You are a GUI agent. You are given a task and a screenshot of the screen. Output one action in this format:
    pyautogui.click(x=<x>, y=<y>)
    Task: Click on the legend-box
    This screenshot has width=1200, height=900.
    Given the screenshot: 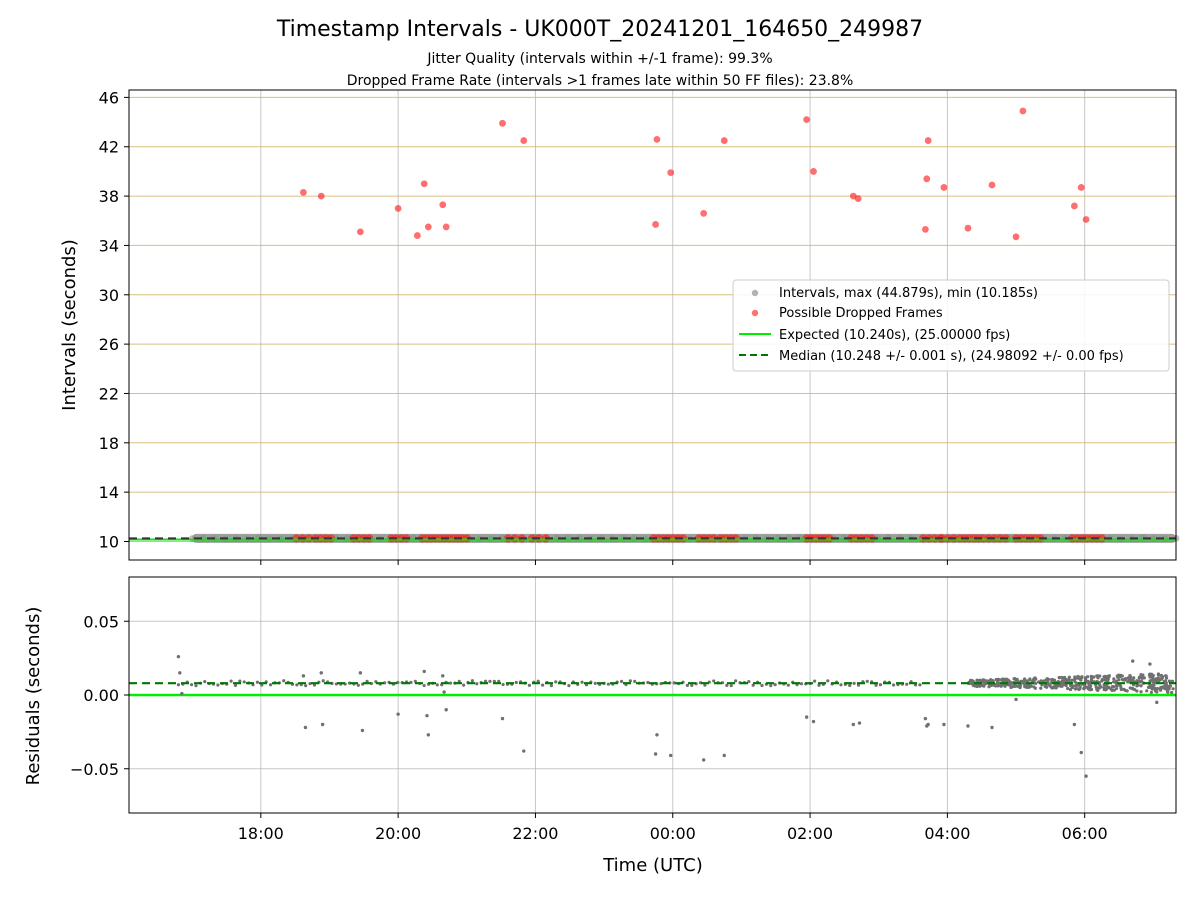 What is the action you would take?
    pyautogui.click(x=951, y=325)
    